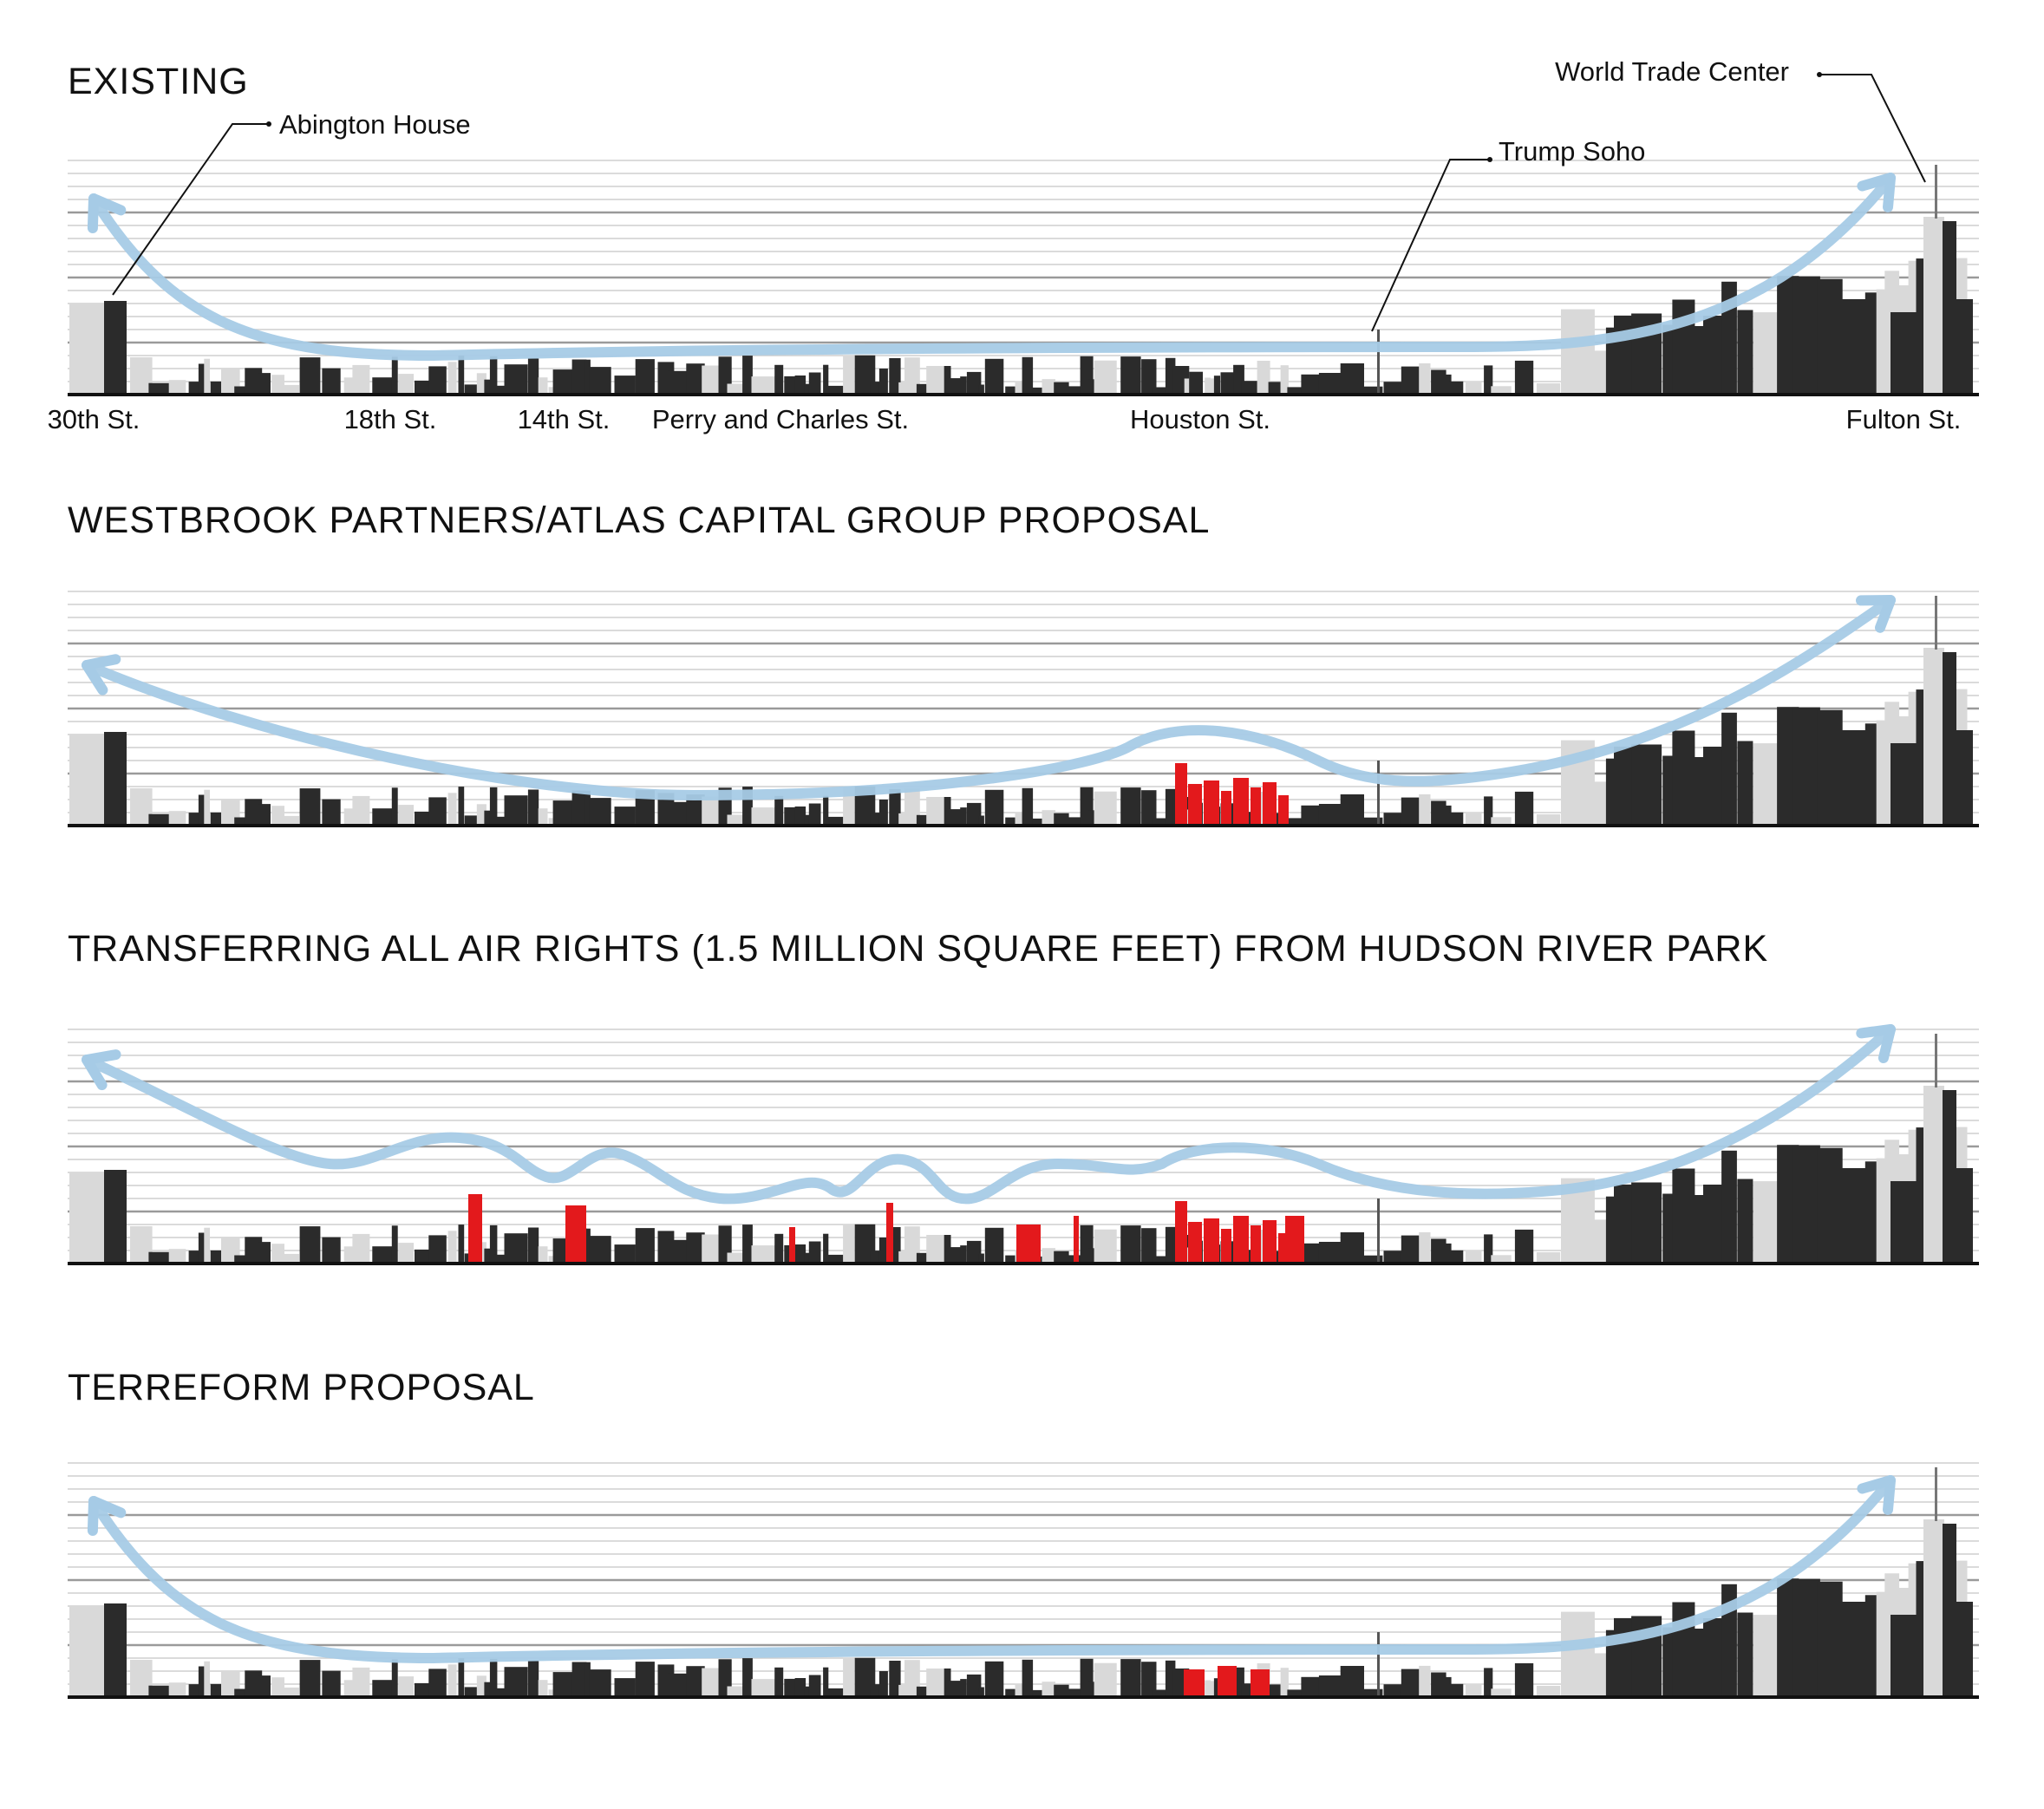  What do you see at coordinates (1933, 1608) in the screenshot?
I see `building-wtc` at bounding box center [1933, 1608].